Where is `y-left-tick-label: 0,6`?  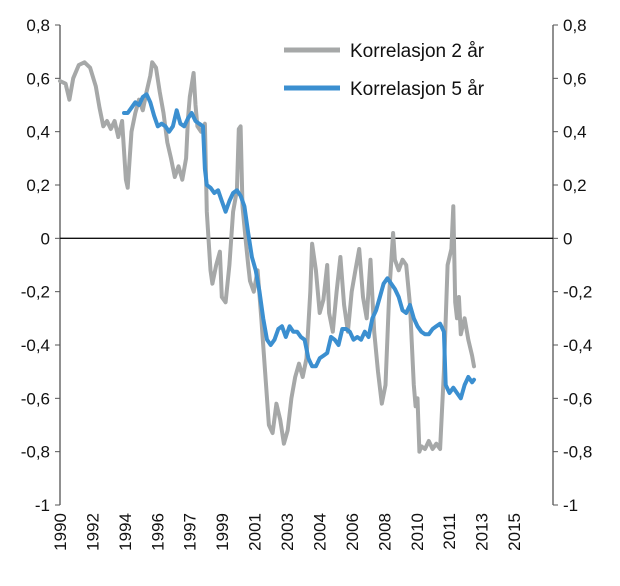 y-left-tick-label: 0,6 is located at coordinates (38, 78).